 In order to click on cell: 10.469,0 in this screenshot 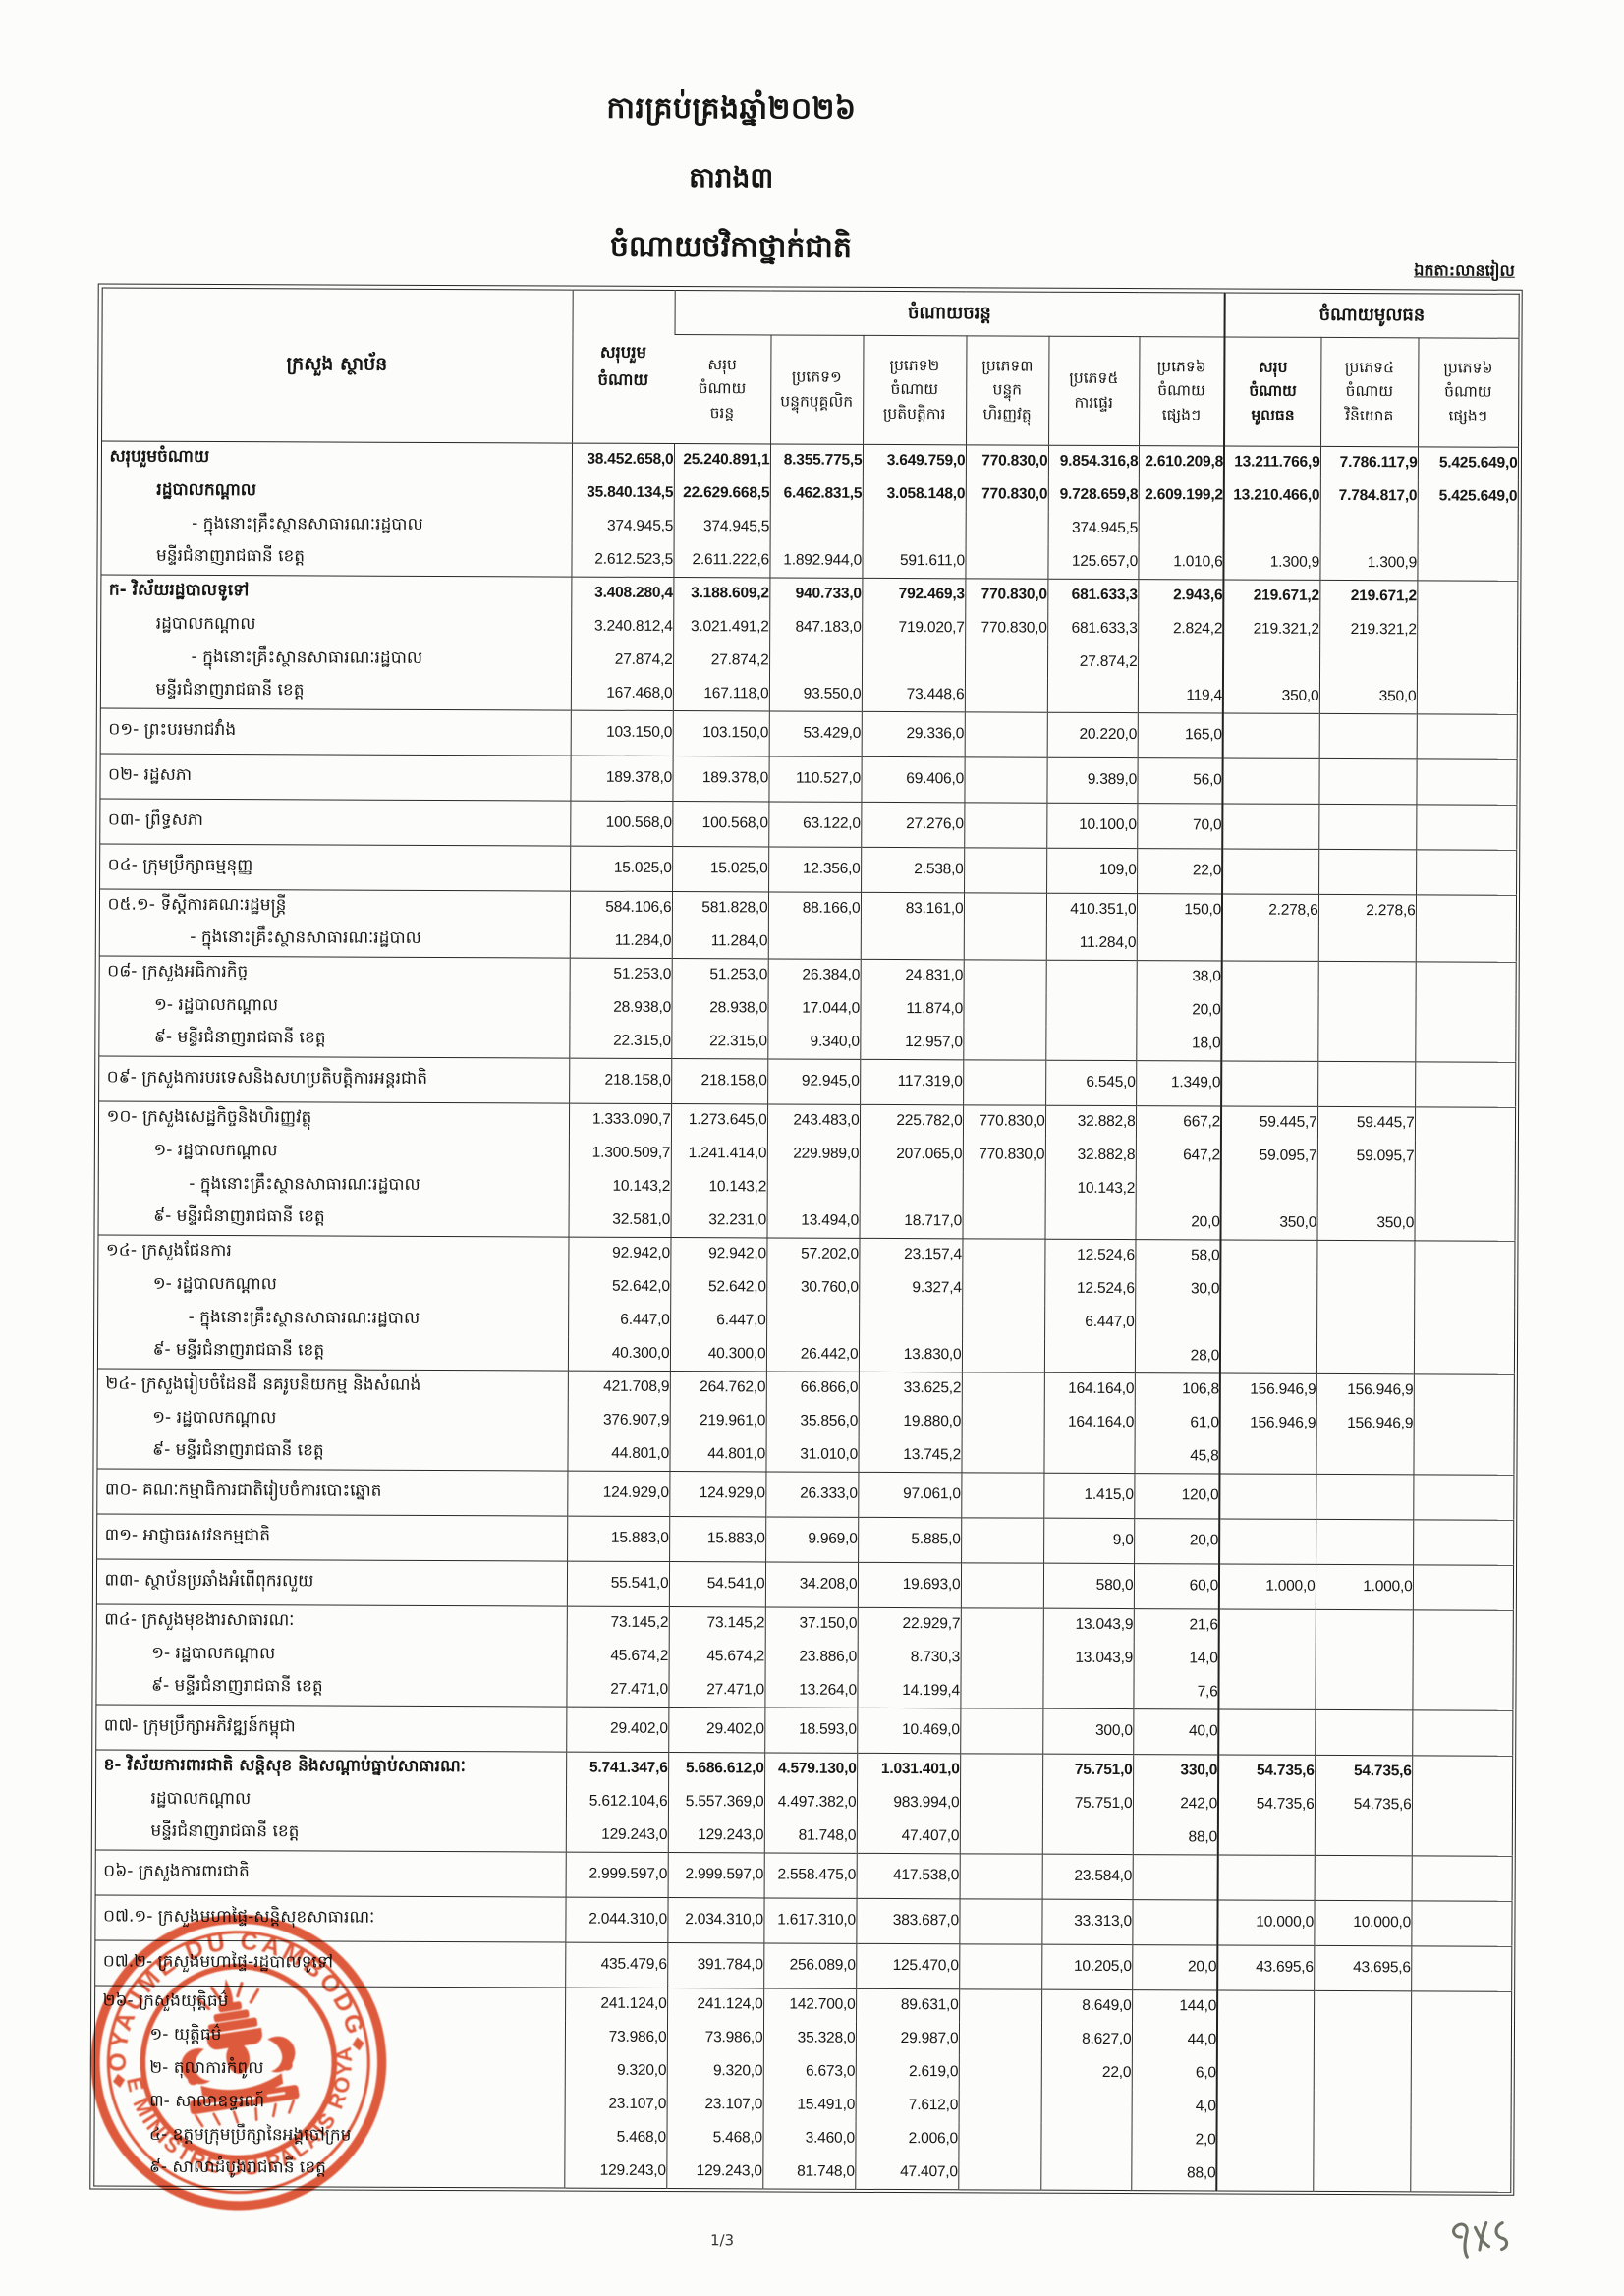, I will do `click(909, 1730)`.